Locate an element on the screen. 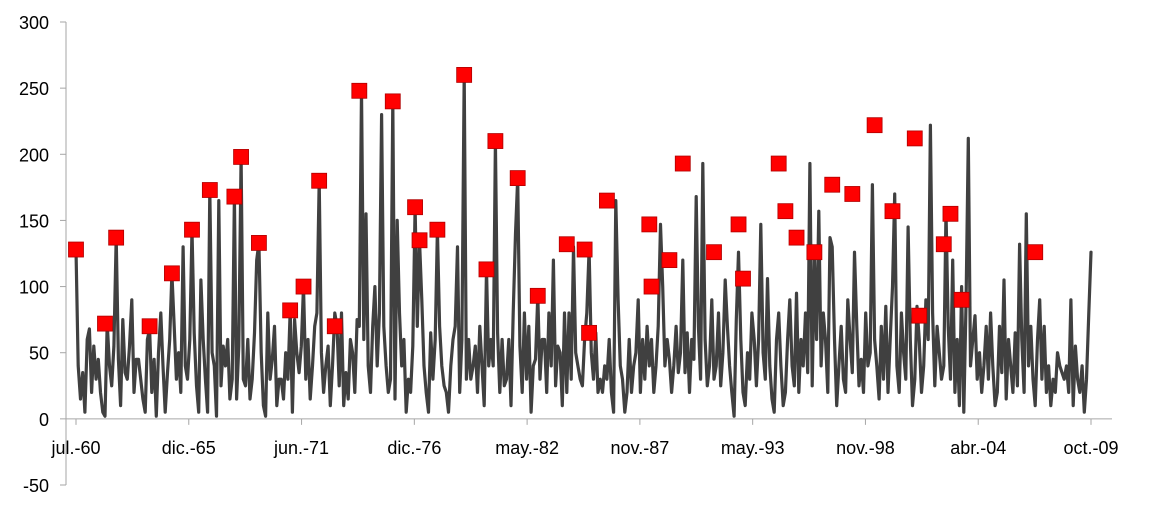 The width and height of the screenshot is (1170, 513). x-tick-label: may.-93 is located at coordinates (753, 448).